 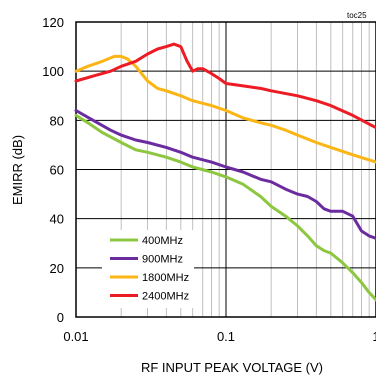 I want to click on y-tick-label: 0, so click(x=60, y=317).